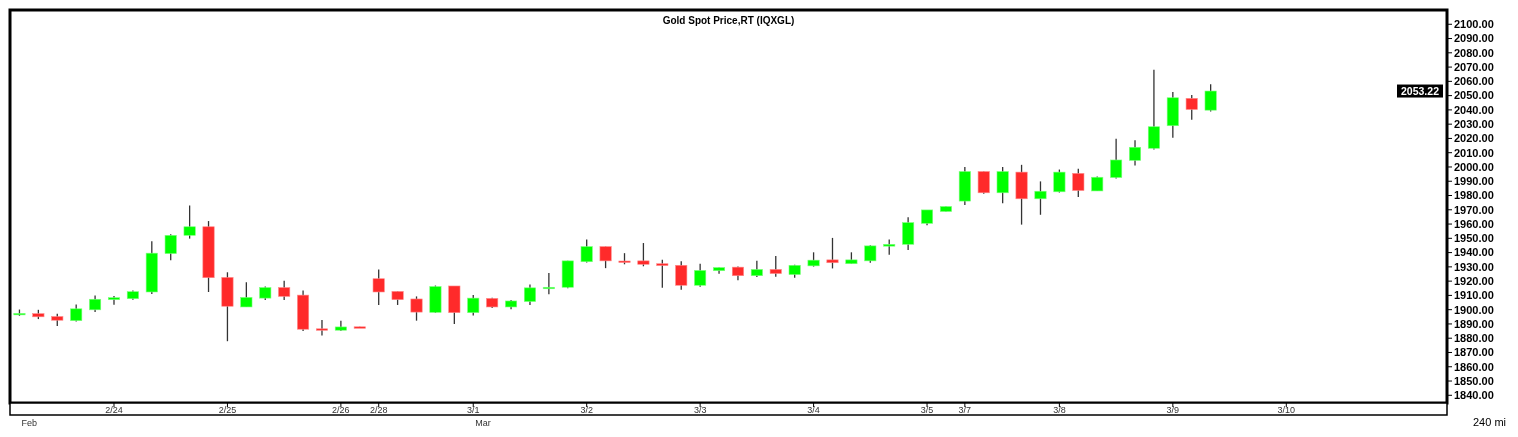  What do you see at coordinates (1474, 38) in the screenshot?
I see `y-tick-label: 2090.00` at bounding box center [1474, 38].